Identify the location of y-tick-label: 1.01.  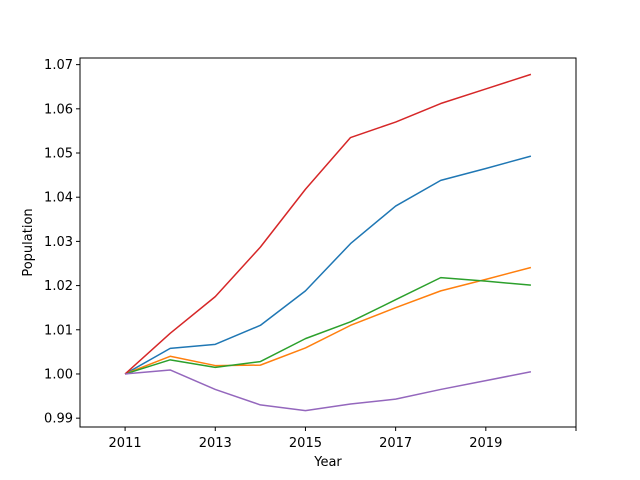
(58, 330).